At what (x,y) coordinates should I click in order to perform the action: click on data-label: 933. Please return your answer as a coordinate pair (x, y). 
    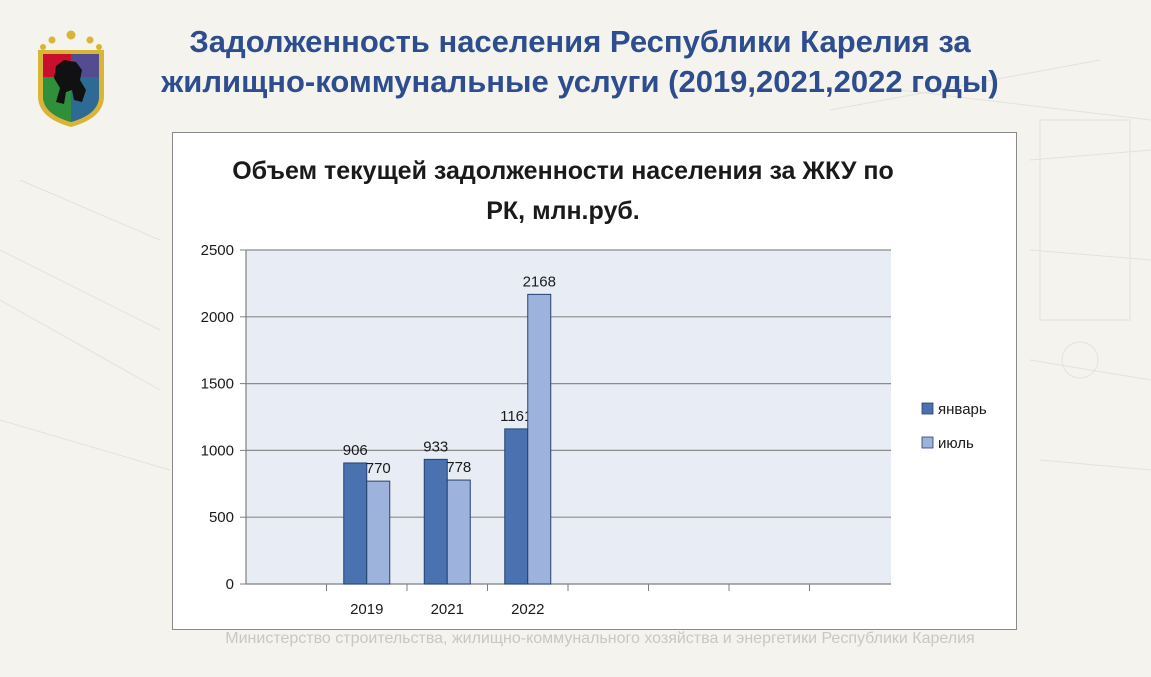
    Looking at the image, I should click on (435, 446).